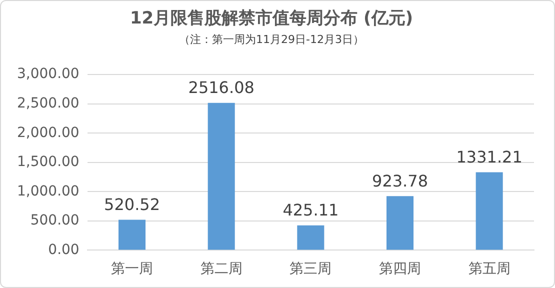 This screenshot has height=288, width=555. Describe the element at coordinates (55, 220) in the screenshot. I see `y-tick-label: 500.00` at that location.